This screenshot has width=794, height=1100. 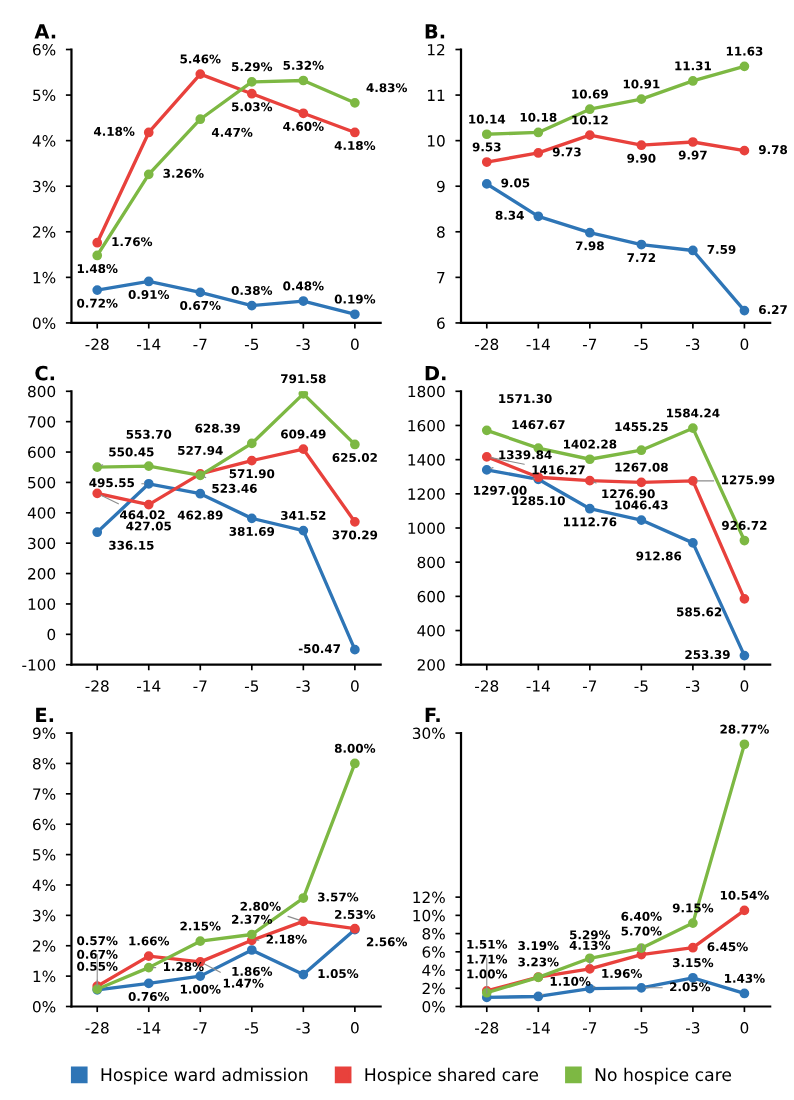 What do you see at coordinates (45, 31) in the screenshot?
I see `chart-title: A.` at bounding box center [45, 31].